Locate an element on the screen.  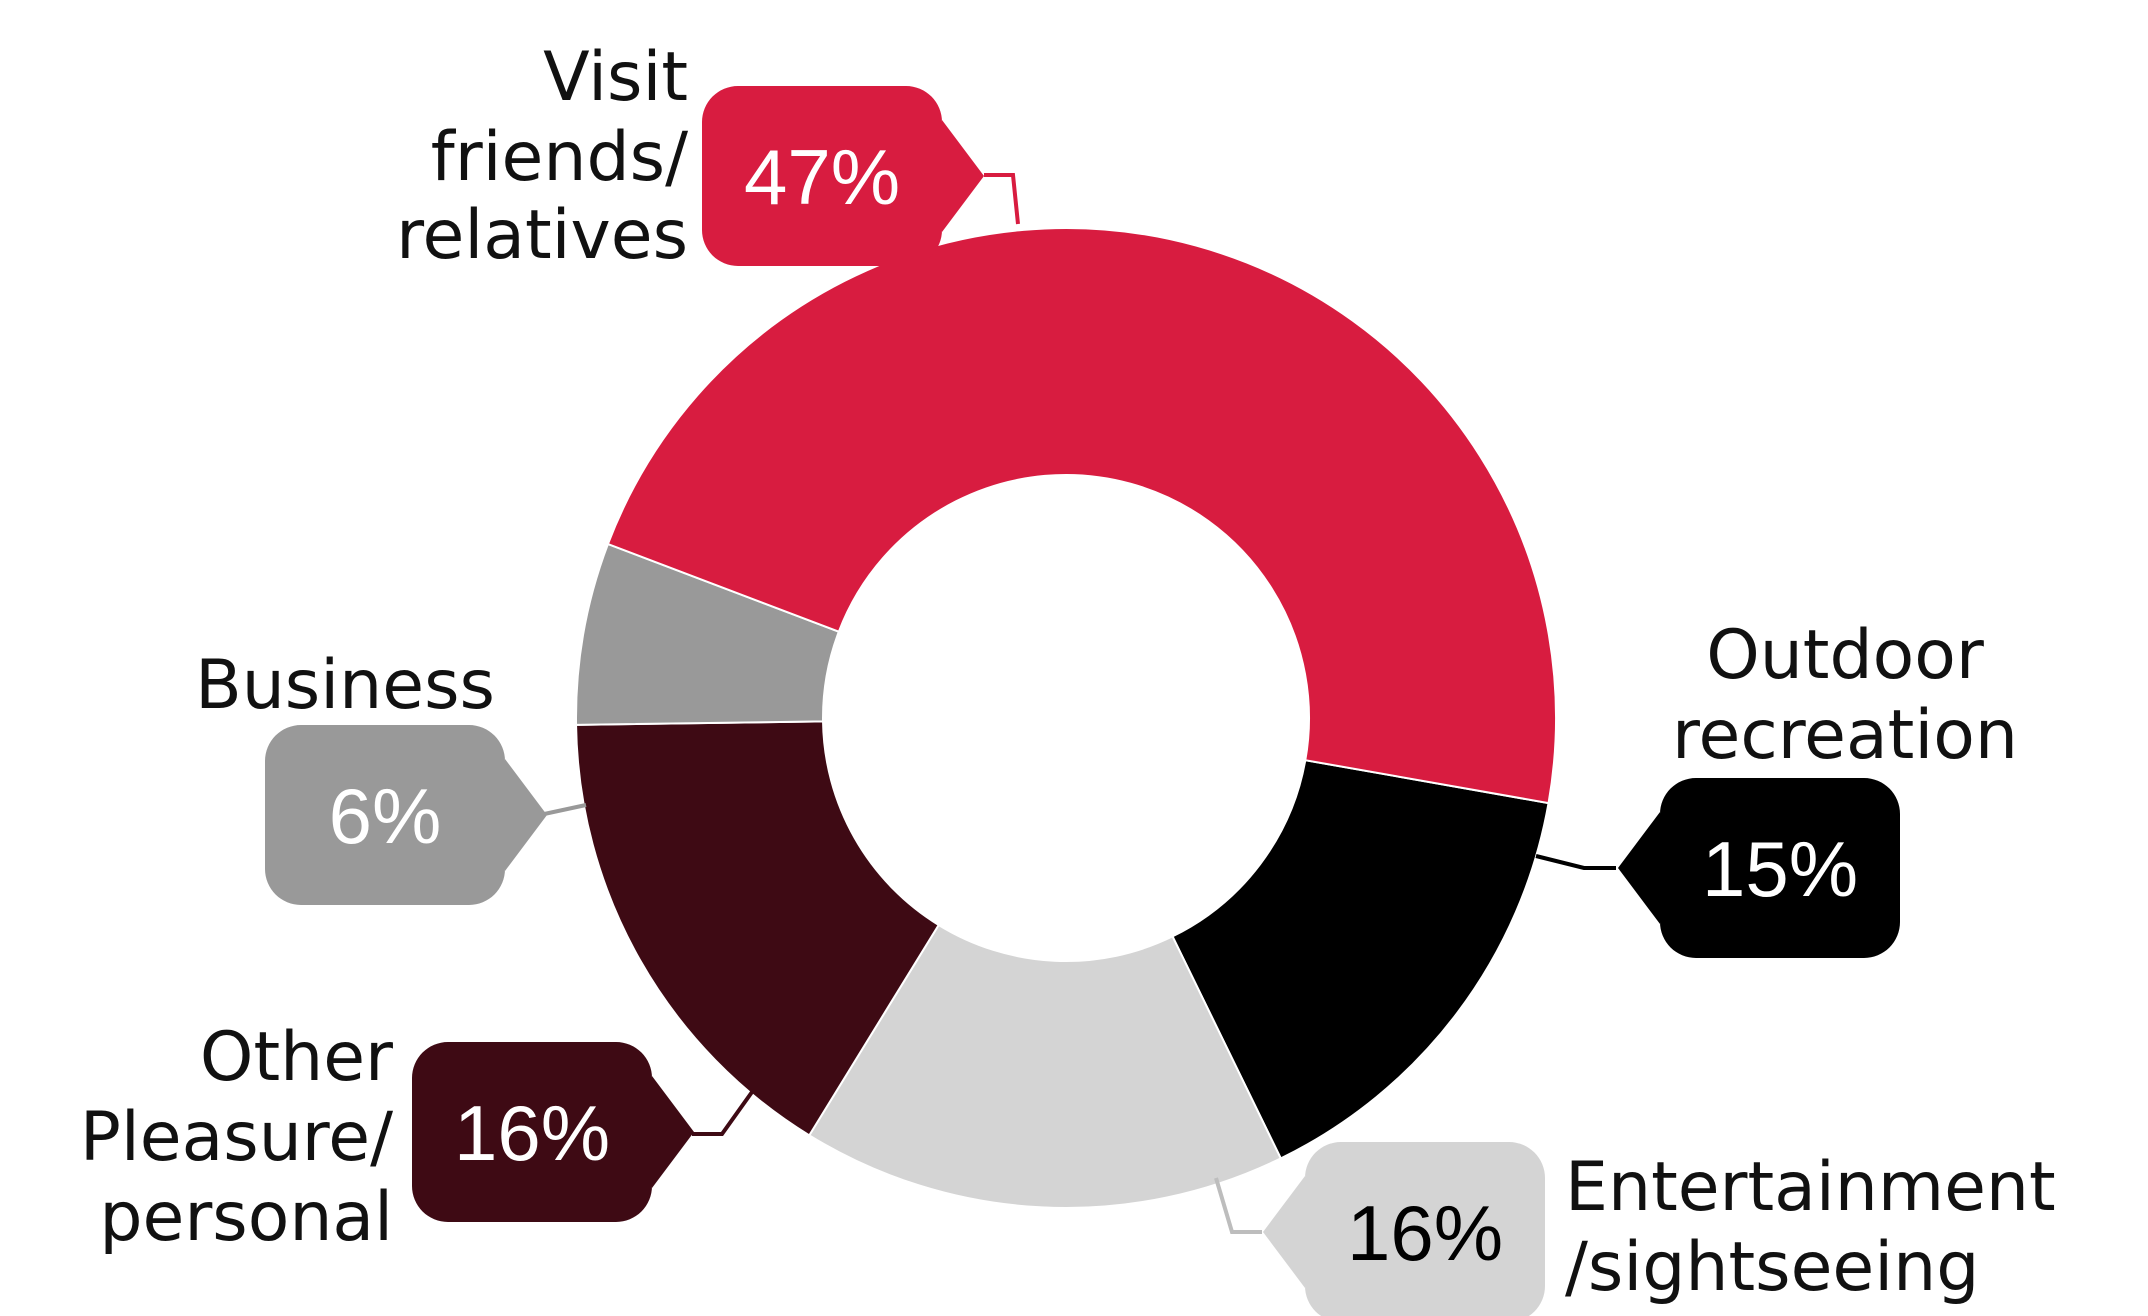
value-label-other: 16% is located at coordinates (532, 1133).